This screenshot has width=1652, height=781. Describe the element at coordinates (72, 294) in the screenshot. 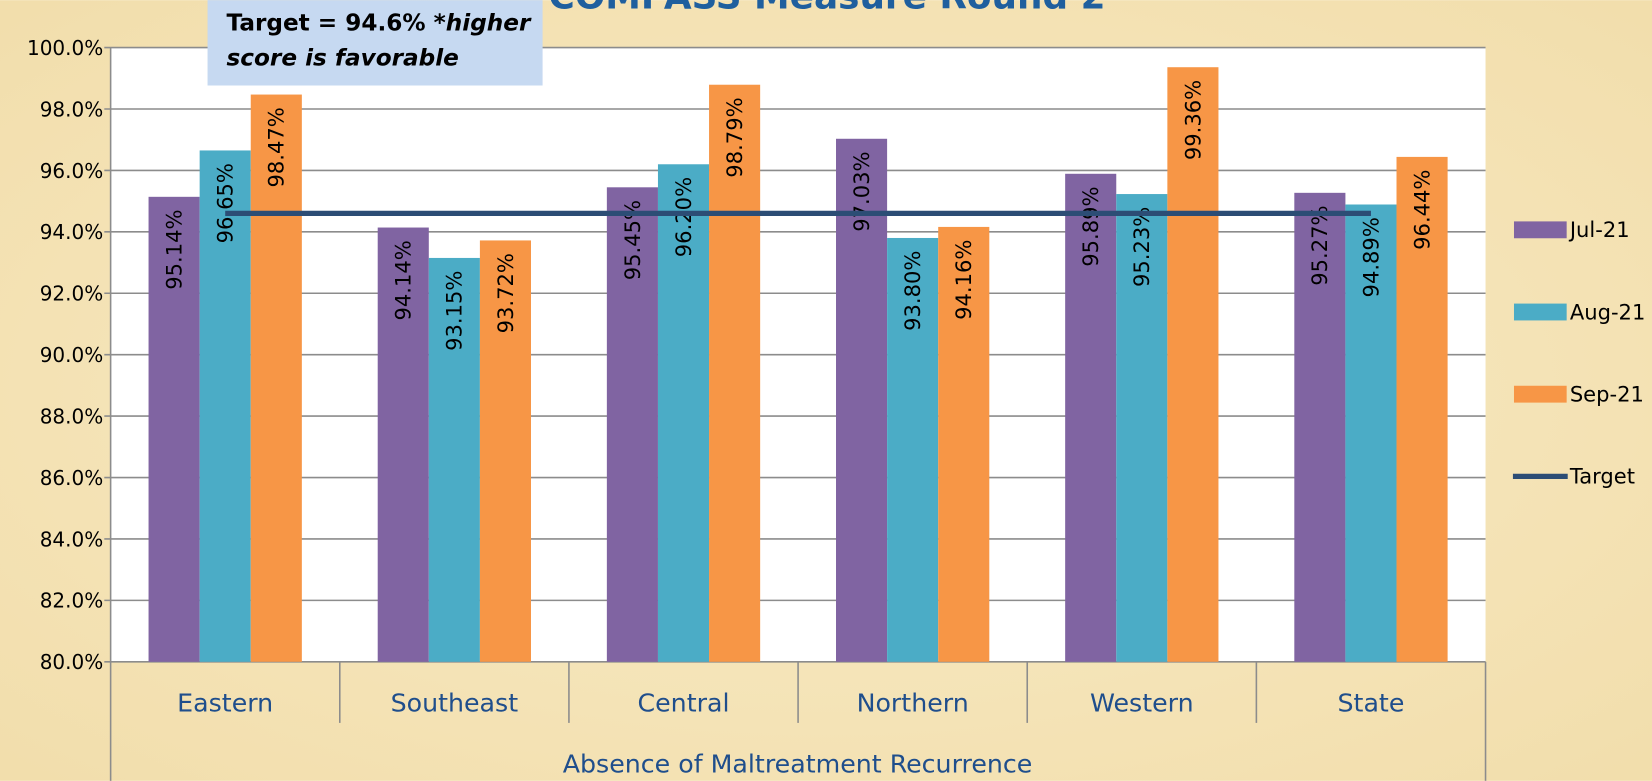

I see `y-tick-label: 92.0%` at that location.